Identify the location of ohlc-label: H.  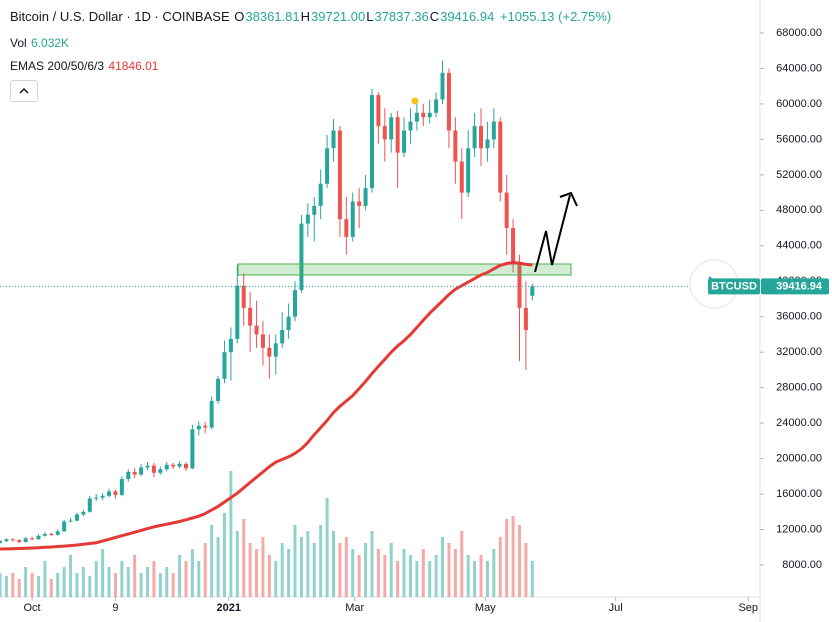
(305, 16).